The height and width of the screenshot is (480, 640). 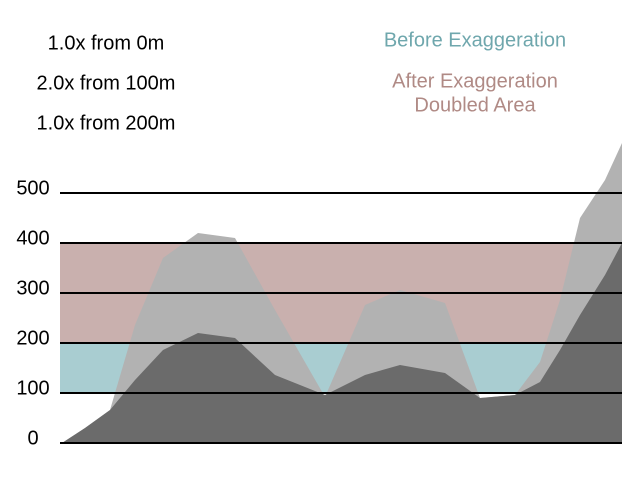 What do you see at coordinates (32, 188) in the screenshot?
I see `y-tick-label: 500` at bounding box center [32, 188].